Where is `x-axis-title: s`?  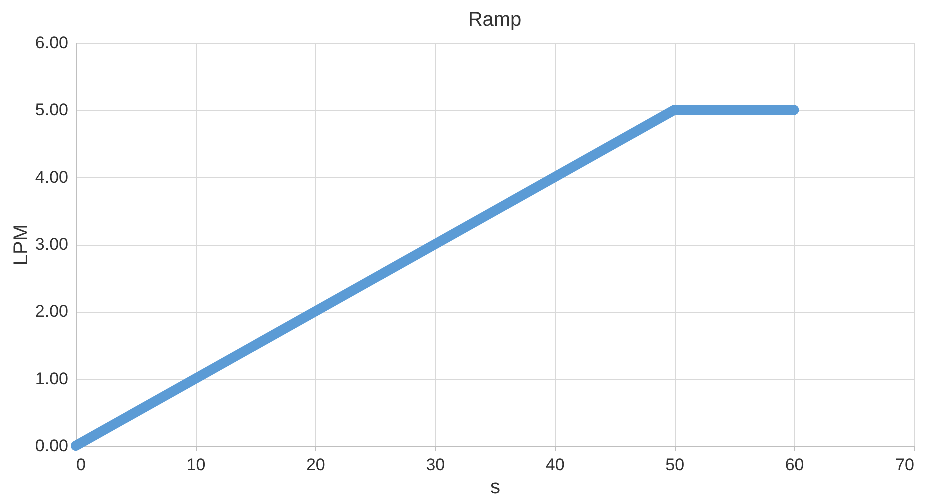 x-axis-title: s is located at coordinates (495, 487).